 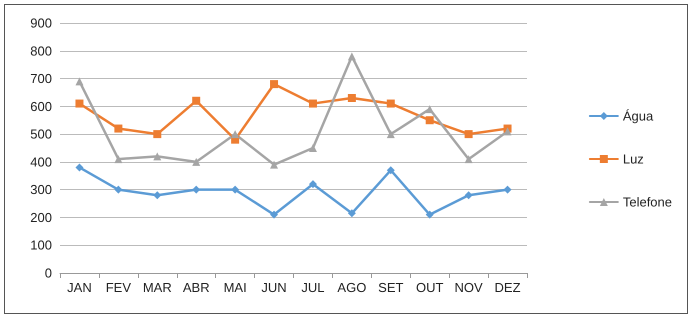 I want to click on y-tick-label: 300, so click(x=41, y=190).